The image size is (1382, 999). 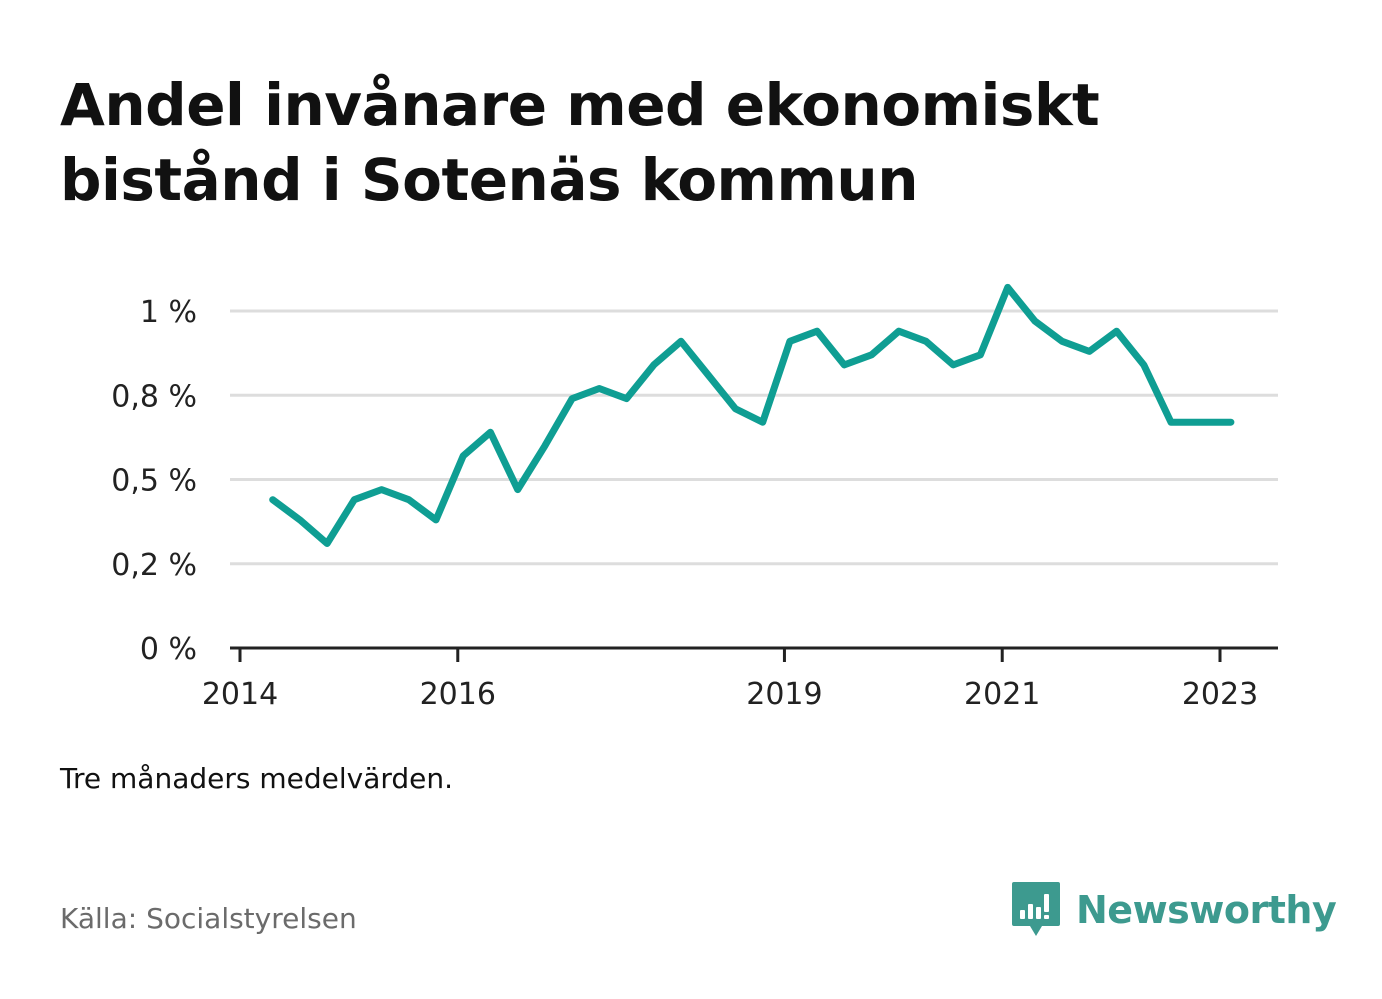 What do you see at coordinates (168, 312) in the screenshot?
I see `y-tick-label: 1 %` at bounding box center [168, 312].